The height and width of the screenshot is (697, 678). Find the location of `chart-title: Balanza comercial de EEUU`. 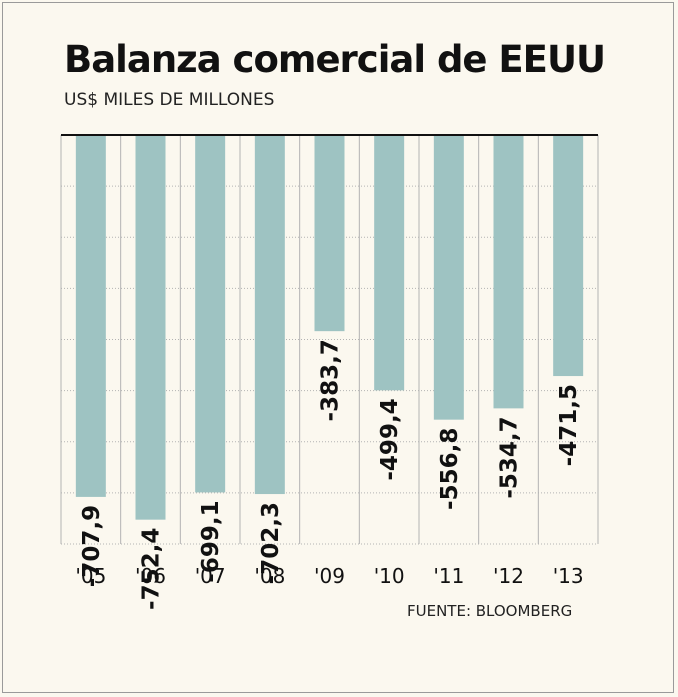

chart-title: Balanza comercial de EEUU is located at coordinates (335, 59).